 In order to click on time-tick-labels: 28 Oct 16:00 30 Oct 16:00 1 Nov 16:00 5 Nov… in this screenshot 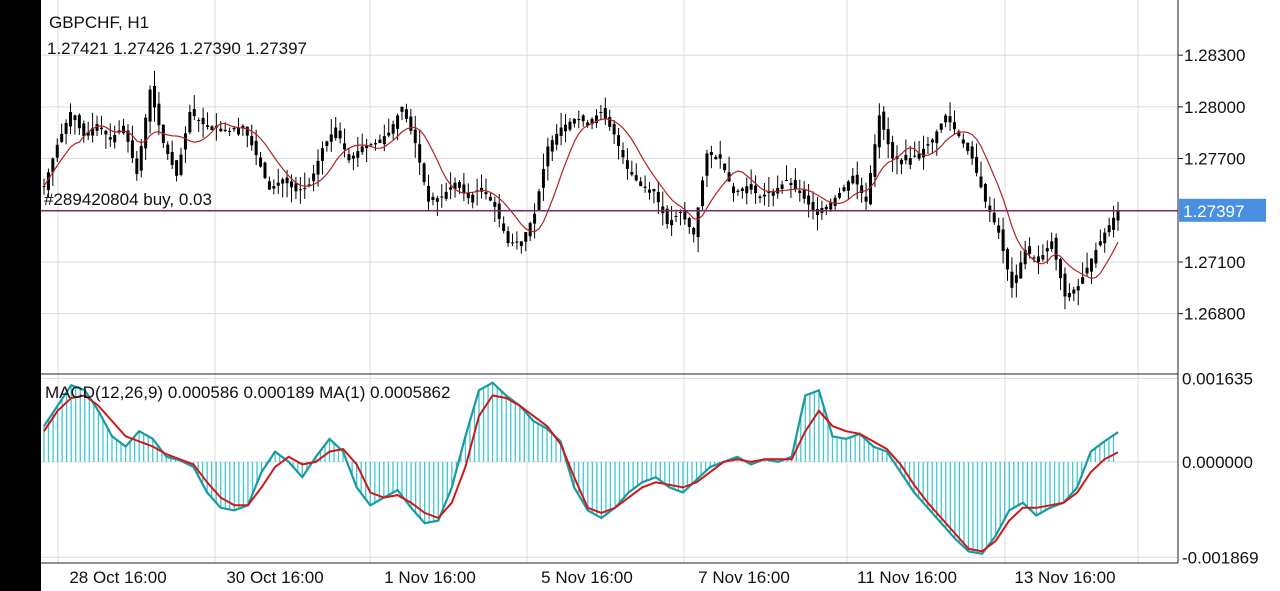, I will do `click(592, 577)`.